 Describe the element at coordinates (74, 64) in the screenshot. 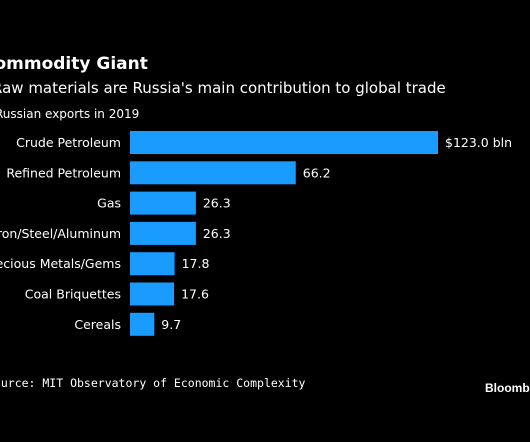

I see `chart-title: Commodity Giant` at that location.